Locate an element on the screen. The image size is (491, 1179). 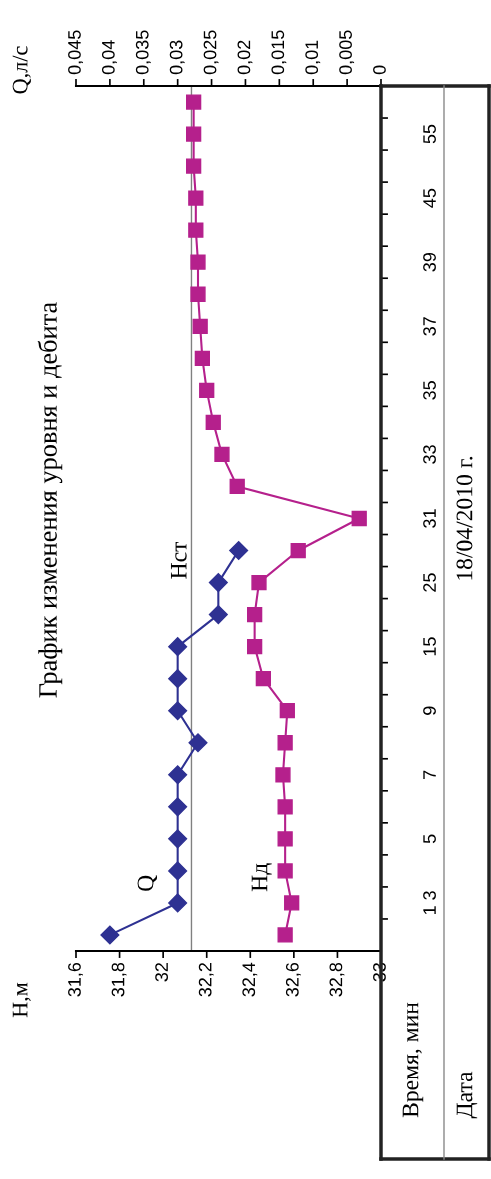
ref-line-label: Нст is located at coordinates (178, 560).